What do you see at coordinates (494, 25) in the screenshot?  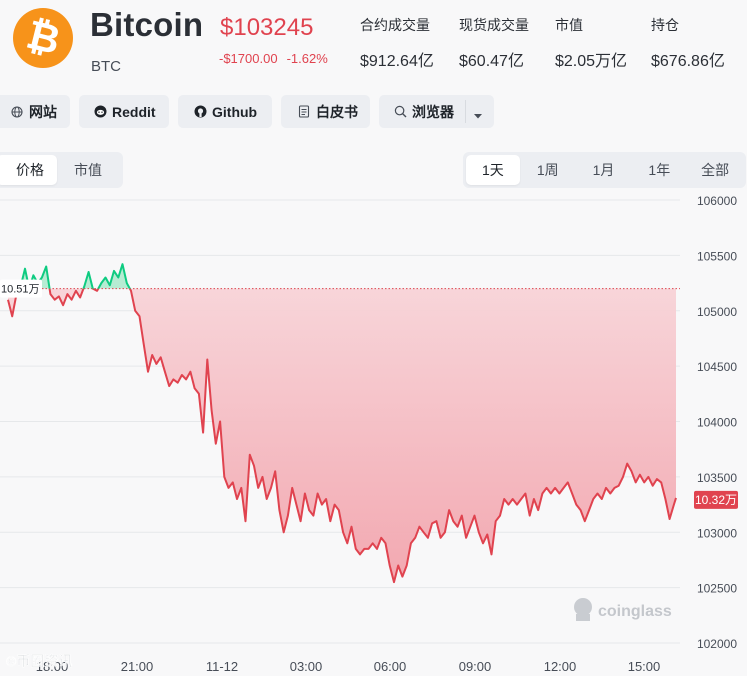 I see `stat-label: 现货成交量` at bounding box center [494, 25].